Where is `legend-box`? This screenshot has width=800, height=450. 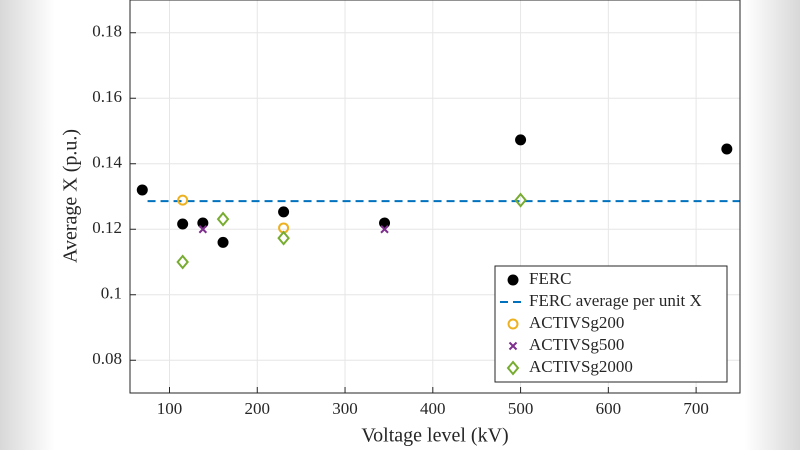 legend-box is located at coordinates (611, 324).